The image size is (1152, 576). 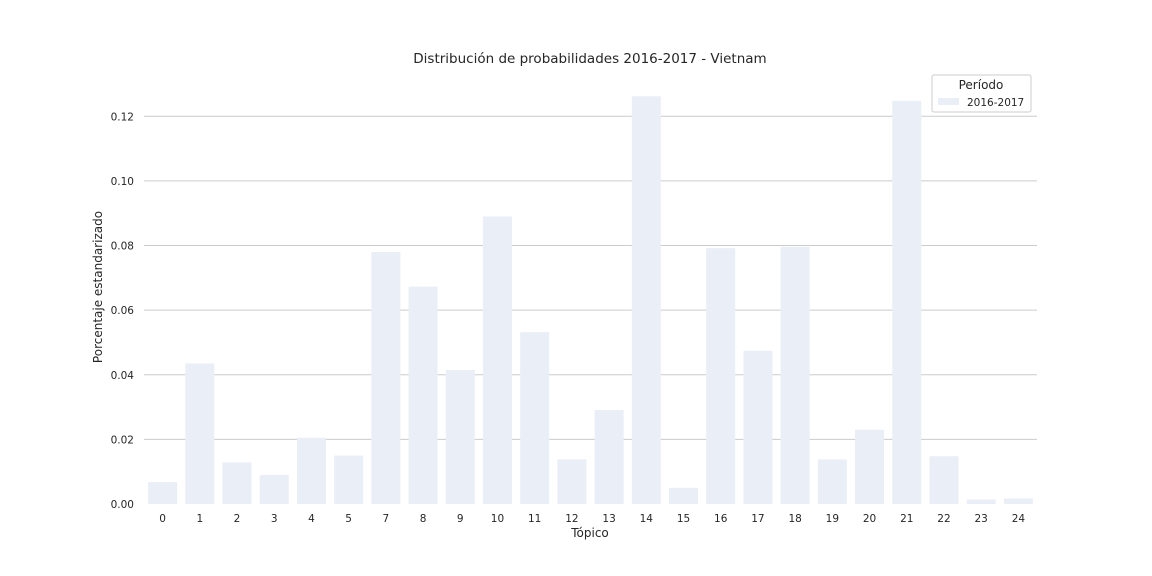 What do you see at coordinates (199, 519) in the screenshot?
I see `x-tick-label: 1` at bounding box center [199, 519].